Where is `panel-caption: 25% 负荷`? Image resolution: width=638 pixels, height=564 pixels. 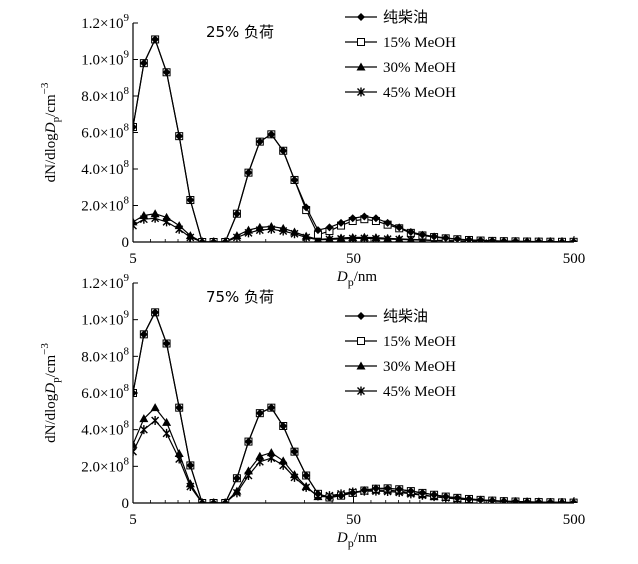
panel-caption: 25% 负荷 is located at coordinates (240, 32).